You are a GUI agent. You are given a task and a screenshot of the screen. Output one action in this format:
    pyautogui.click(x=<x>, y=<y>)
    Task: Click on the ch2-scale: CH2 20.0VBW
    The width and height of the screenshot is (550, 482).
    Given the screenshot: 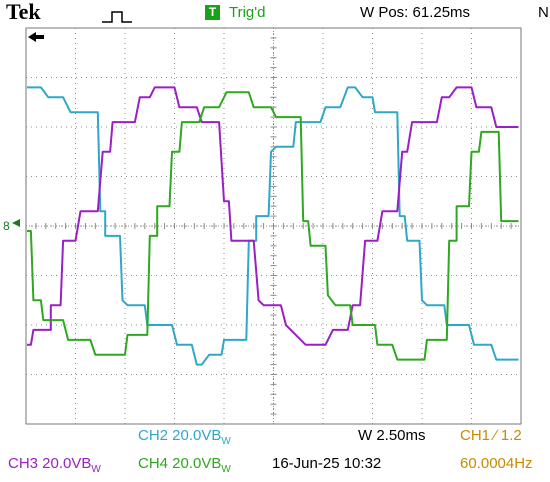 What is the action you would take?
    pyautogui.click(x=184, y=439)
    